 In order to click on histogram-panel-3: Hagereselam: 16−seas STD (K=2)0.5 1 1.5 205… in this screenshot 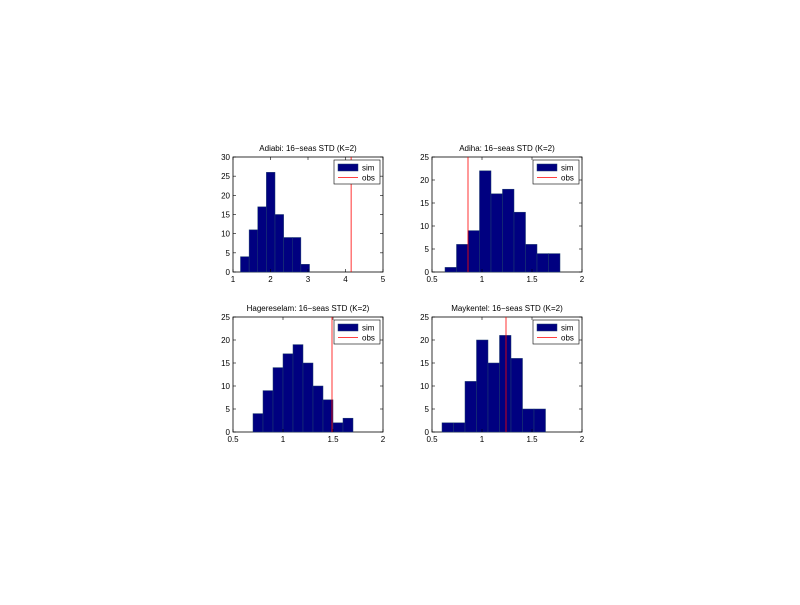, I will do `click(303, 374)`.